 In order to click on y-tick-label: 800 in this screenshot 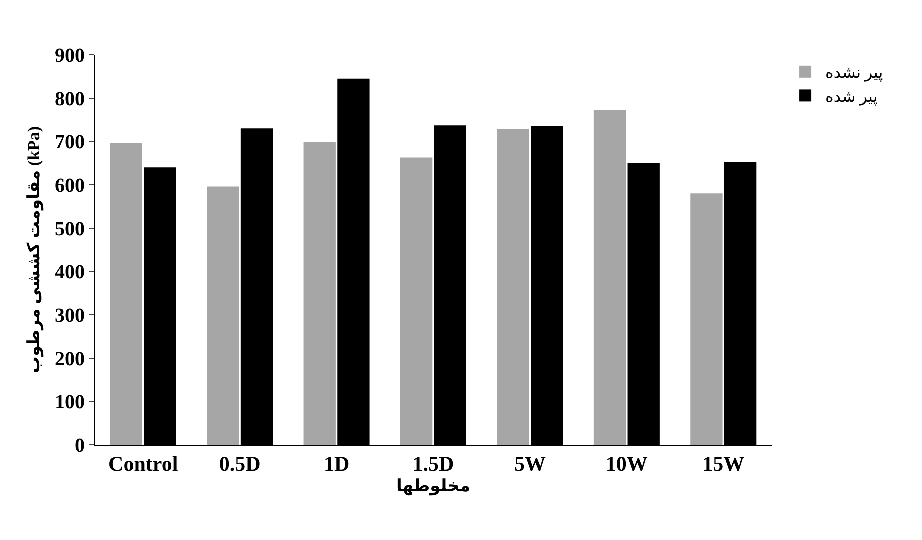, I will do `click(70, 99)`.